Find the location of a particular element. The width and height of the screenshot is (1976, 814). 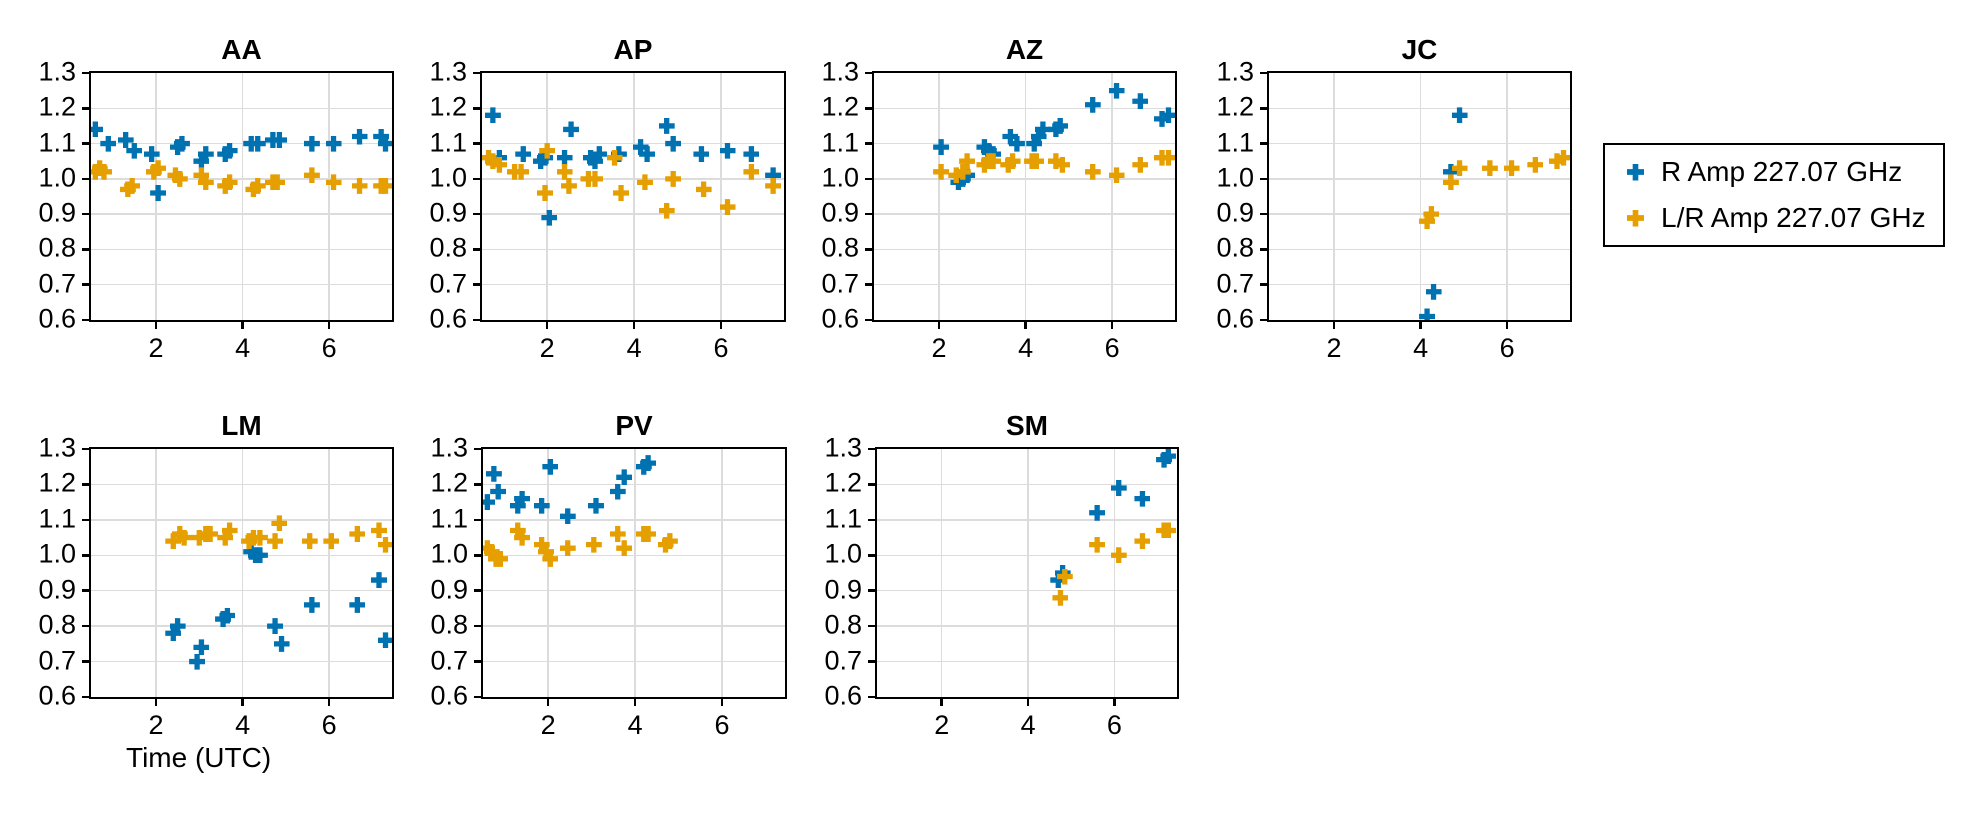

legend-label: L/R Amp 227.07 GHz is located at coordinates (1793, 217).